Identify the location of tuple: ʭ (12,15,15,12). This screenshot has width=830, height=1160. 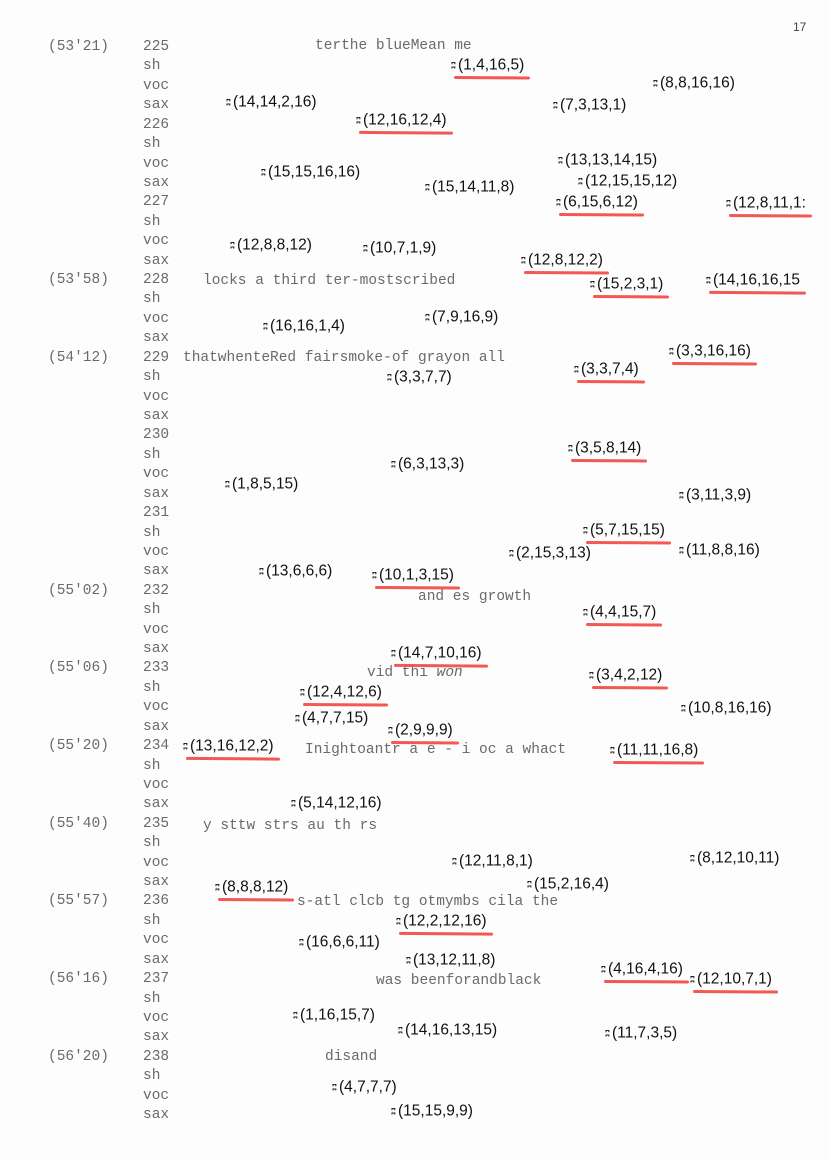
(627, 181).